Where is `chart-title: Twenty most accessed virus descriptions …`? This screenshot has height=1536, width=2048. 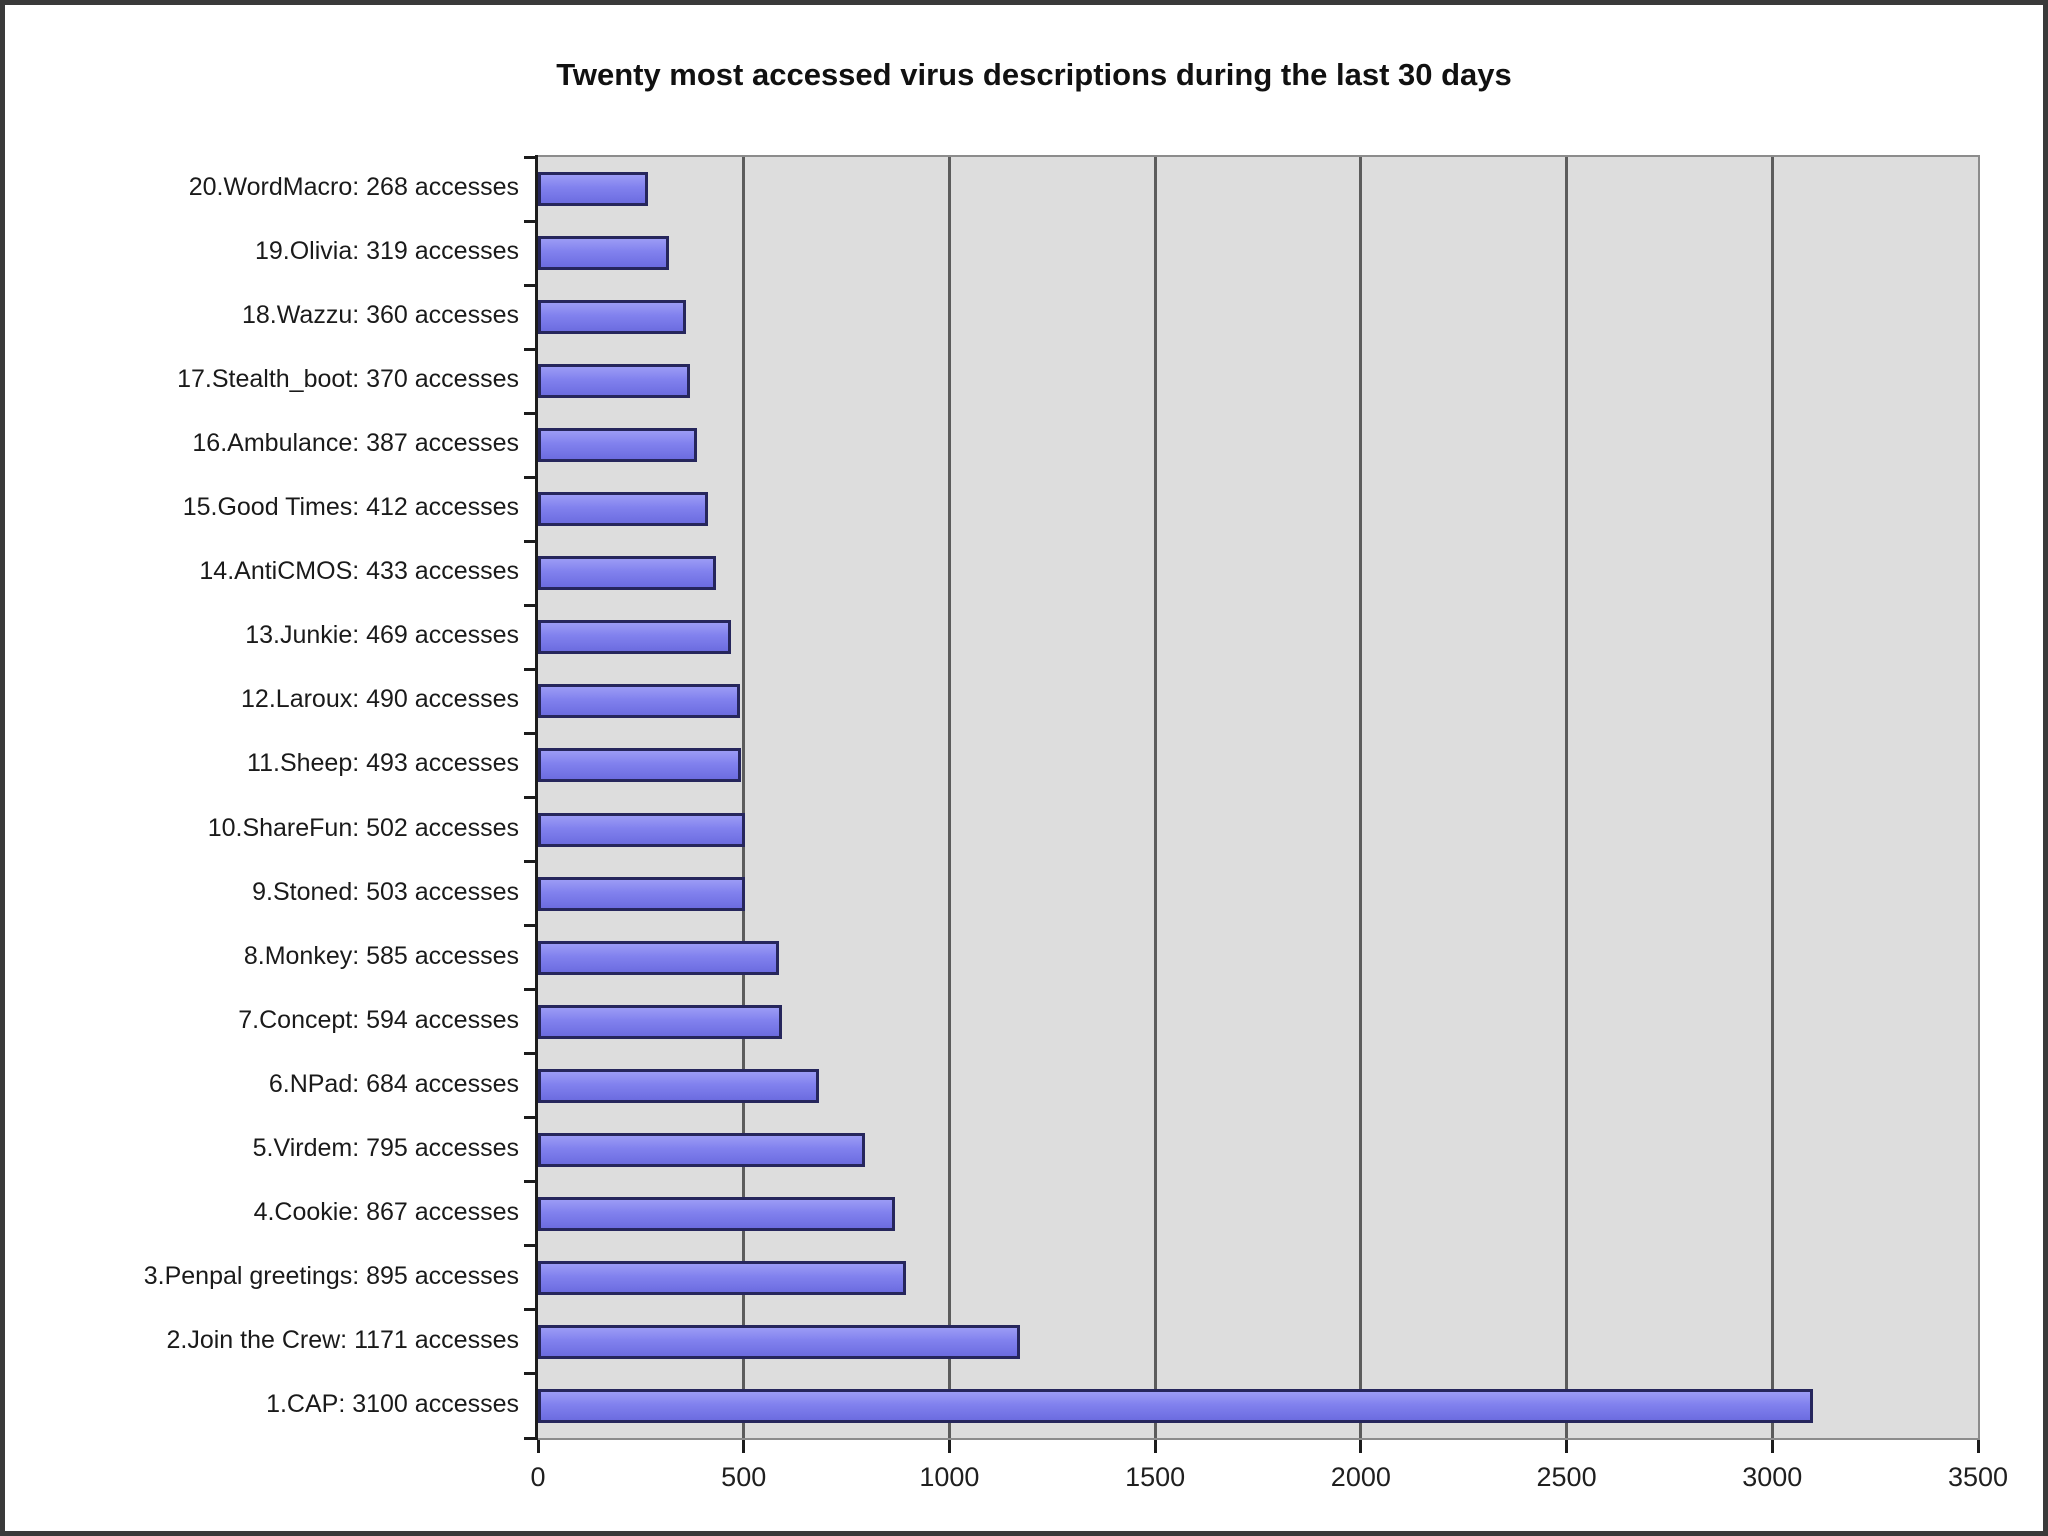
chart-title: Twenty most accessed virus descriptions … is located at coordinates (1034, 74).